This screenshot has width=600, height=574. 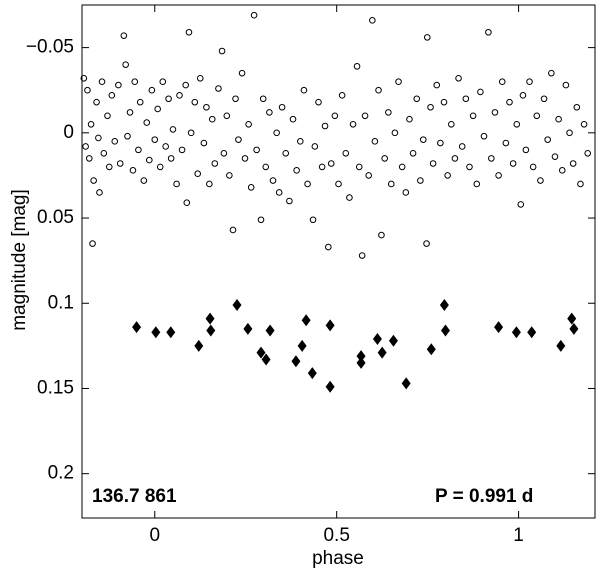 I want to click on x-tick-label: 0, so click(x=154, y=535).